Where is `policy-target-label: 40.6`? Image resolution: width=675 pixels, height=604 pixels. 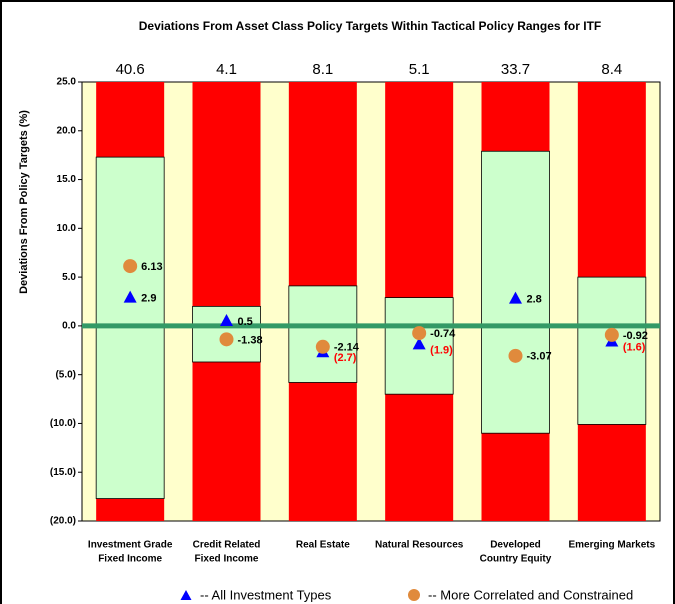 policy-target-label: 40.6 is located at coordinates (130, 69).